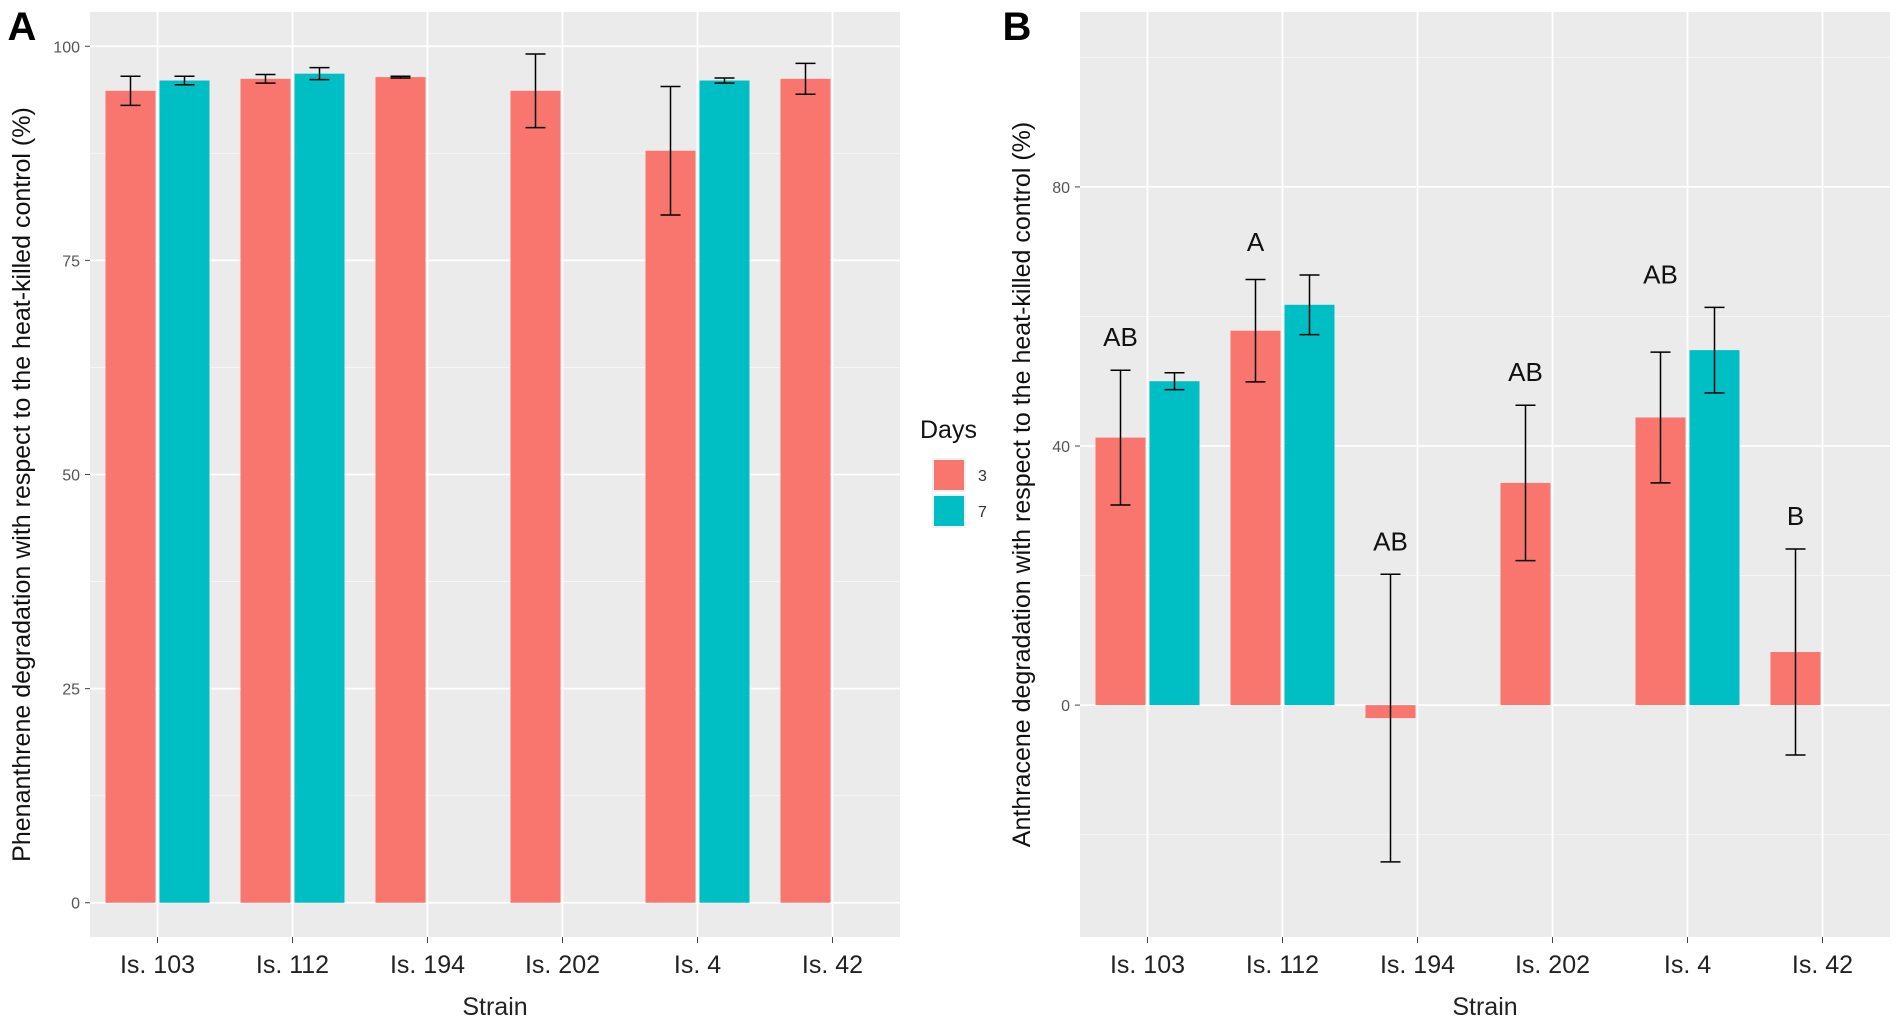 This screenshot has width=1902, height=1023. I want to click on panel-b-x-tick-label-is-112: Is. 112, so click(1282, 965).